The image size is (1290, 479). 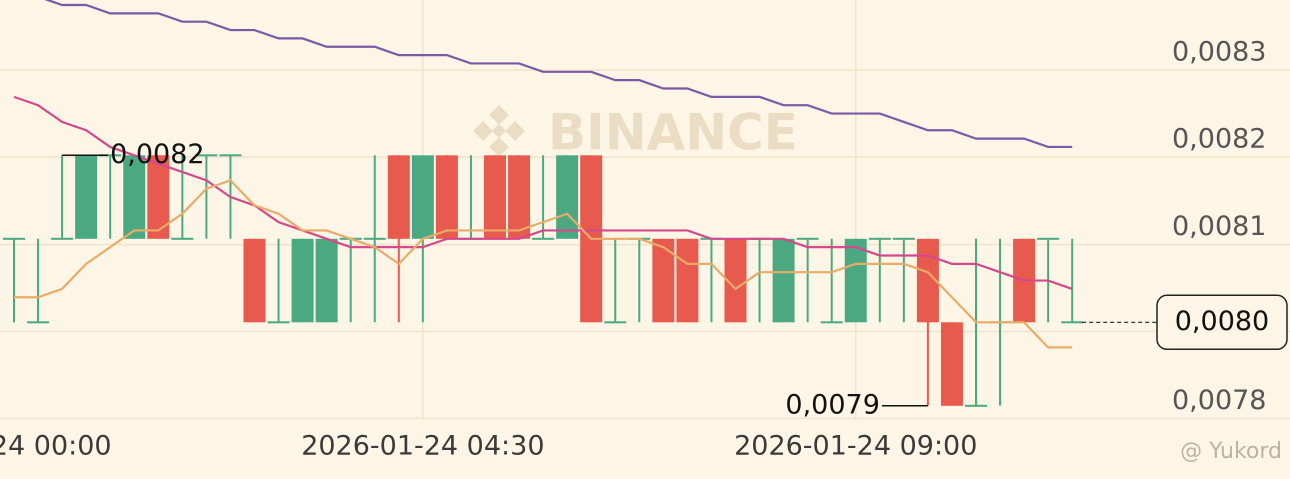 I want to click on y-tick-label: 0,0083, so click(x=1219, y=52).